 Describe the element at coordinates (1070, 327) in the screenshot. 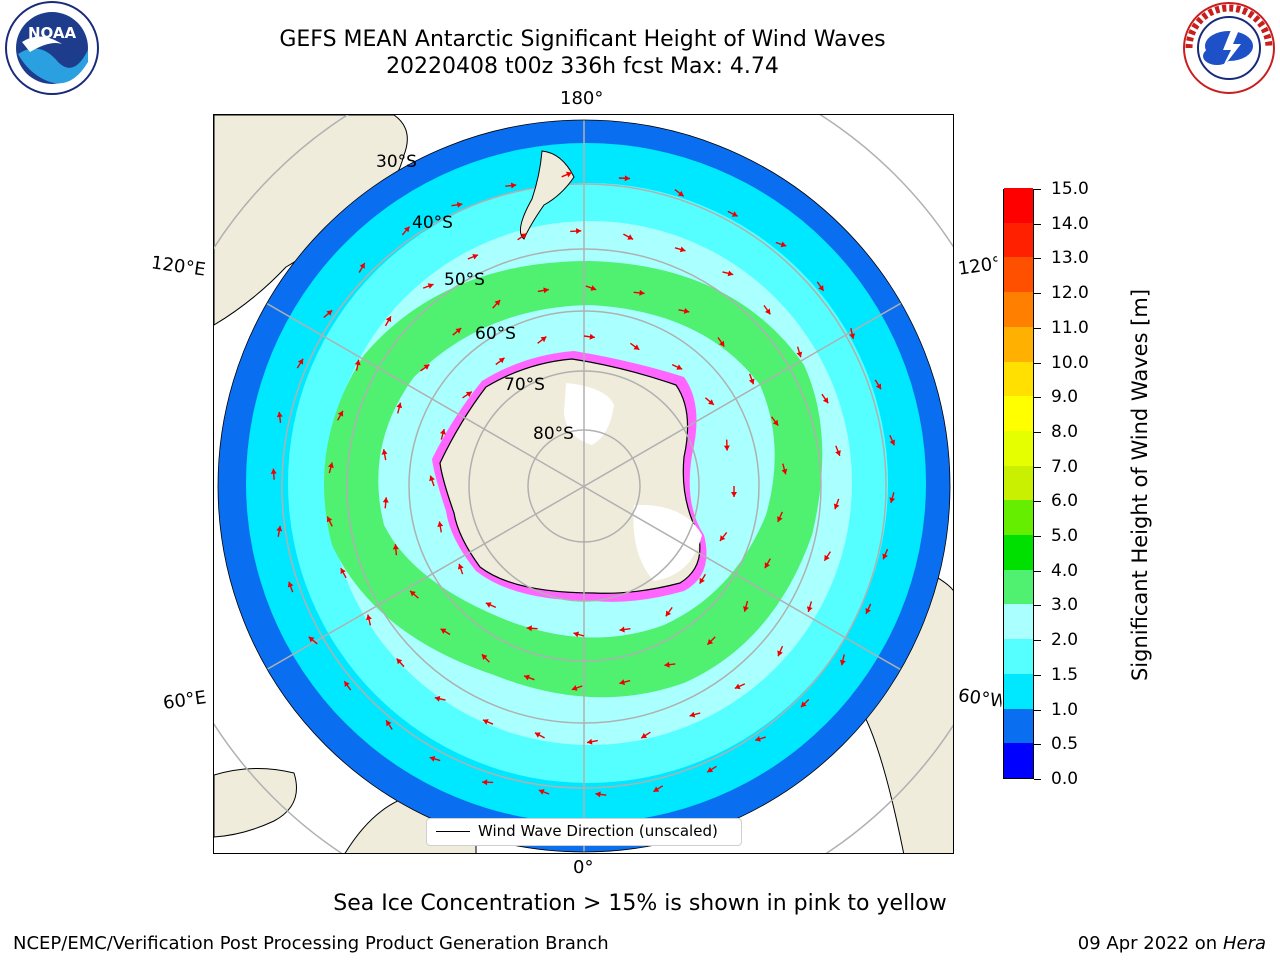

I see `colorbar-tick-label: 11.0` at that location.